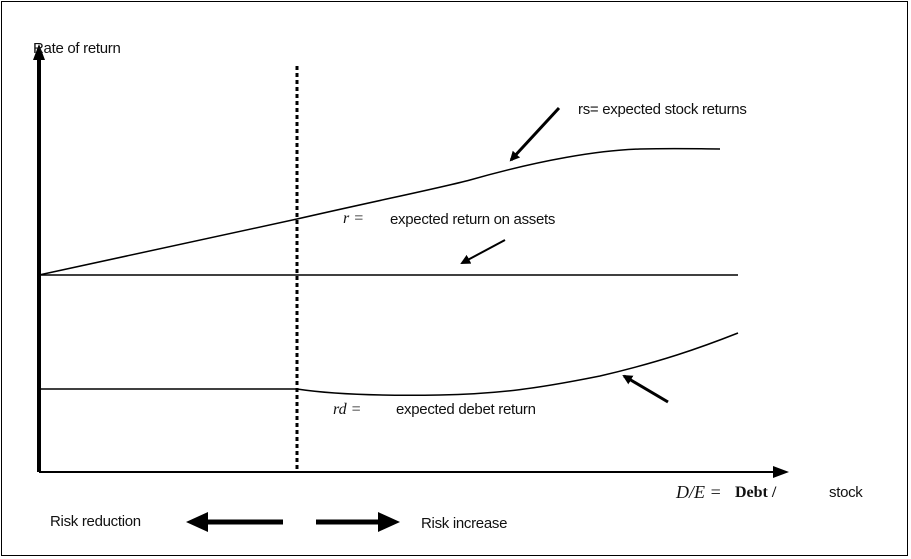 The height and width of the screenshot is (559, 911). What do you see at coordinates (756, 492) in the screenshot?
I see `x-axis-ratio-debt: Debt /` at bounding box center [756, 492].